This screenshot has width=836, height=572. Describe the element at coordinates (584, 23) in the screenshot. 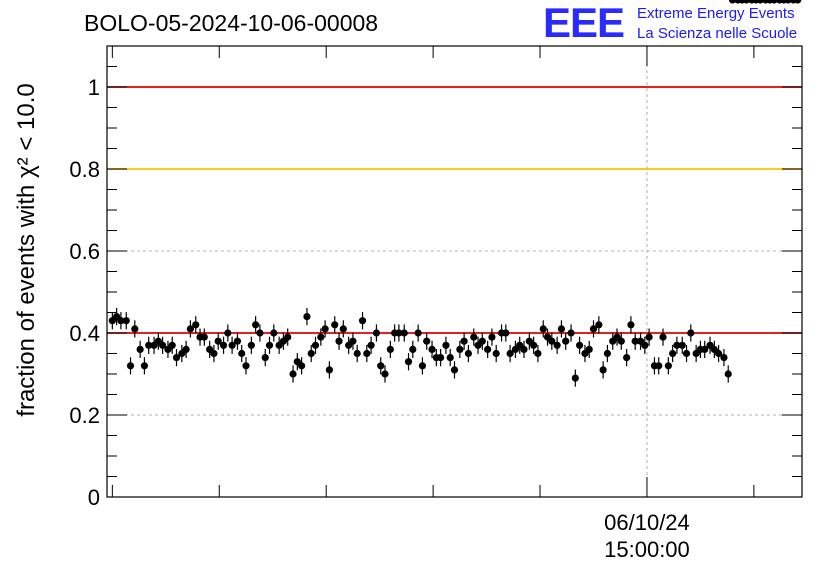

I see `eee-logo-mark: EEE` at that location.